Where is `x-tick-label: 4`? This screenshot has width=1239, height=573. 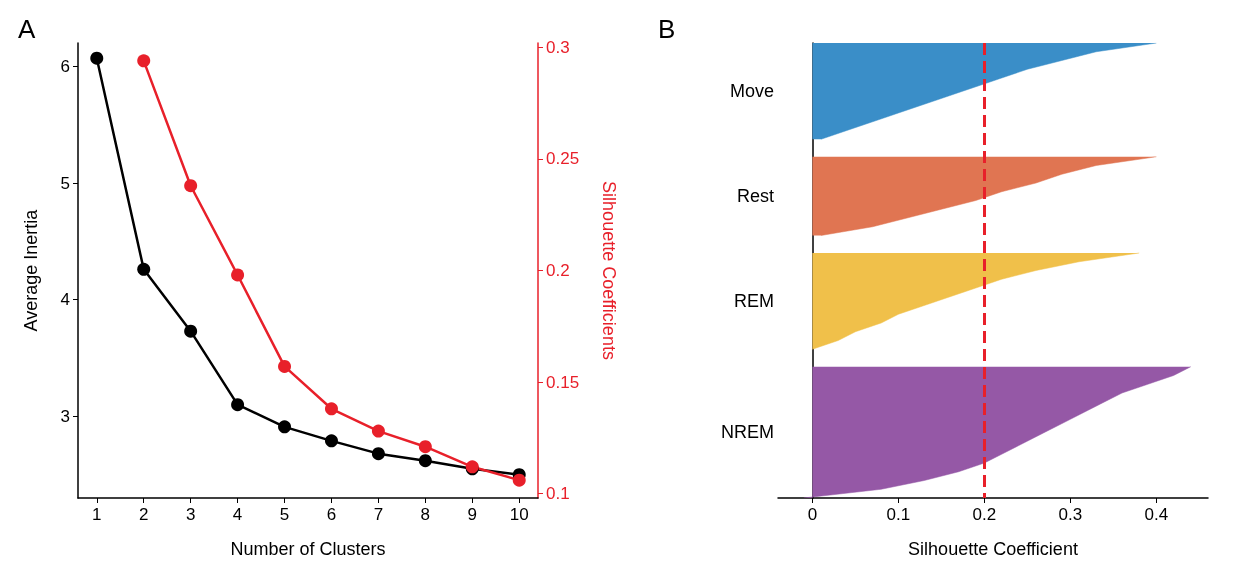 x-tick-label: 4 is located at coordinates (237, 514).